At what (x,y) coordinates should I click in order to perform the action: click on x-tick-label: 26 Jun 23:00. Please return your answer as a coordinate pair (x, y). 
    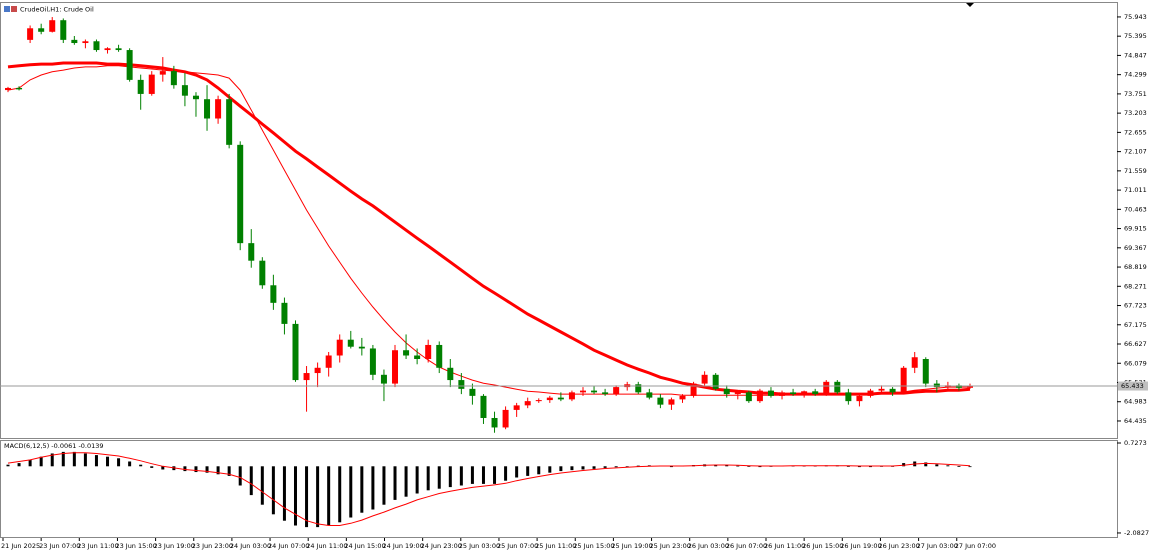
    Looking at the image, I should click on (898, 546).